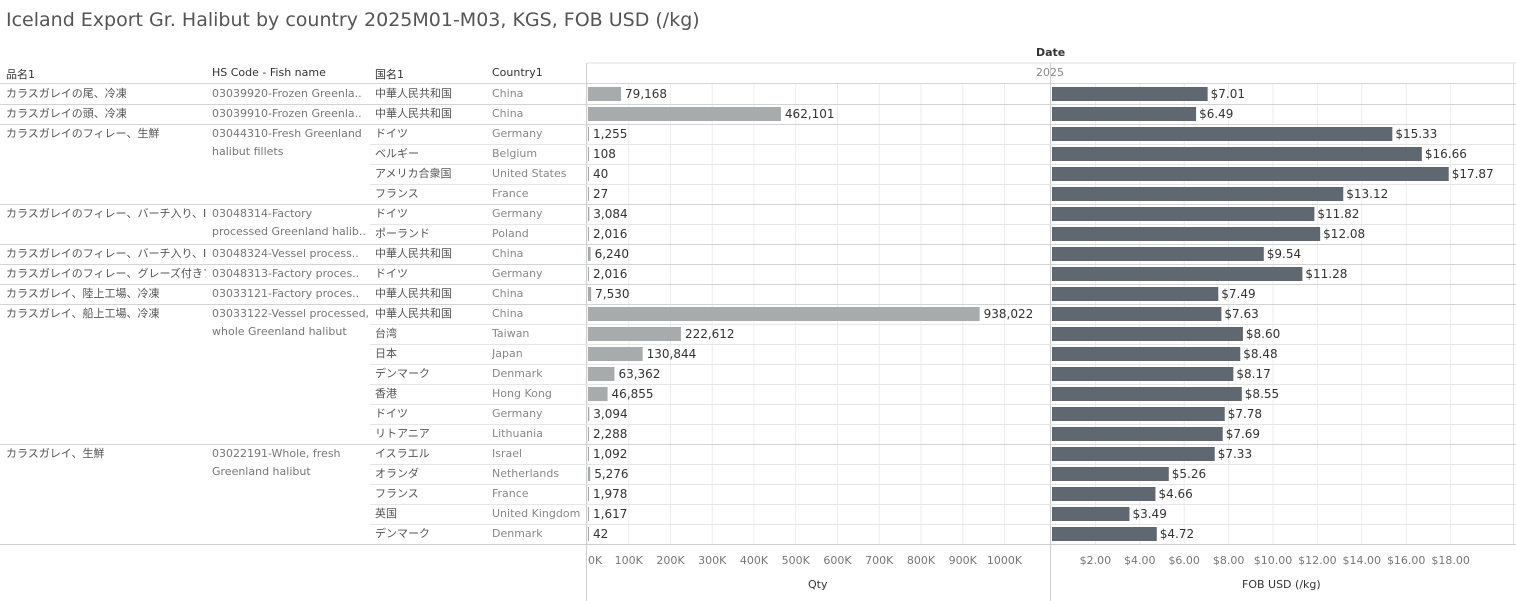  What do you see at coordinates (286, 273) in the screenshot?
I see `hs-code-name: 03048313-Factory proces..` at bounding box center [286, 273].